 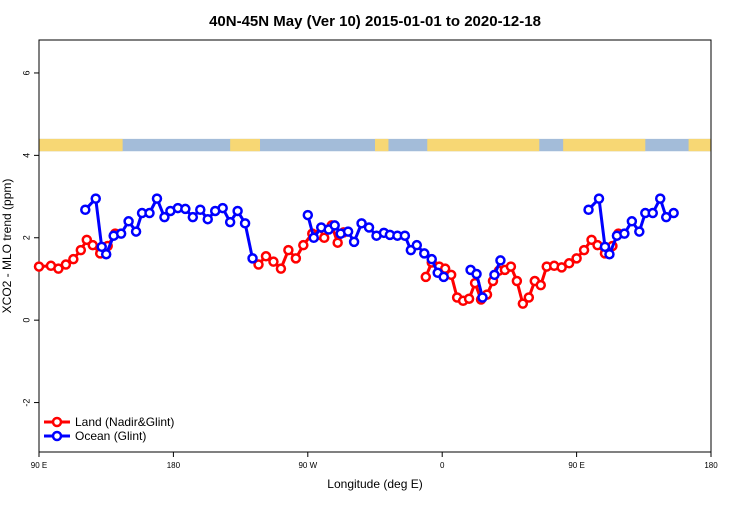 I want to click on legend: Land (Nadir&Glint)Ocean (Glint), so click(x=109, y=429).